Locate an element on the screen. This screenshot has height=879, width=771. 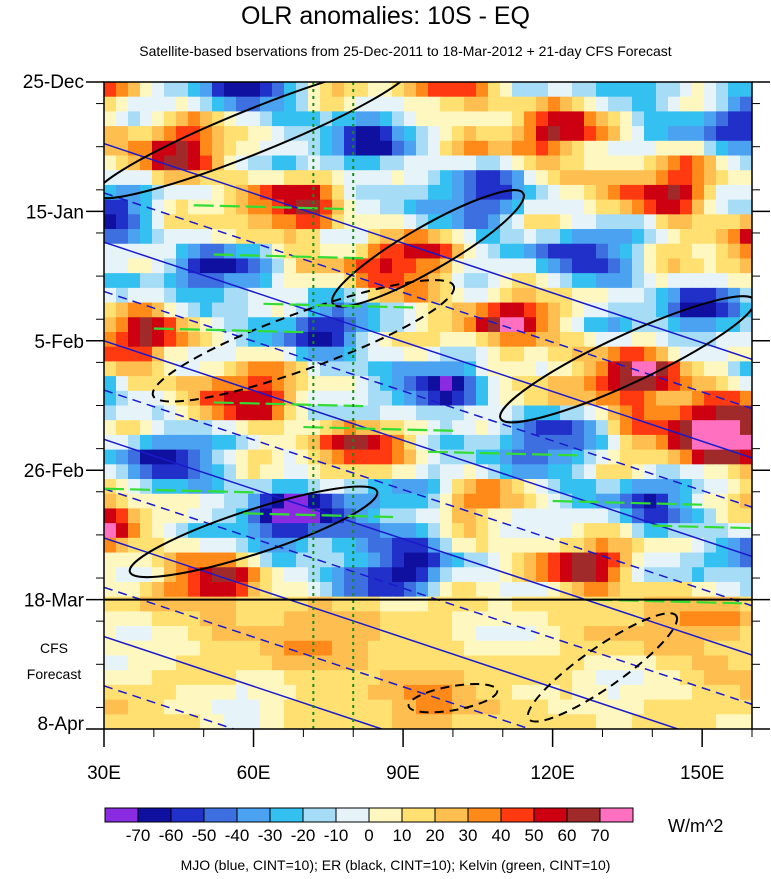
chart-title: OLR anomalies: 10S - EQ is located at coordinates (385, 16).